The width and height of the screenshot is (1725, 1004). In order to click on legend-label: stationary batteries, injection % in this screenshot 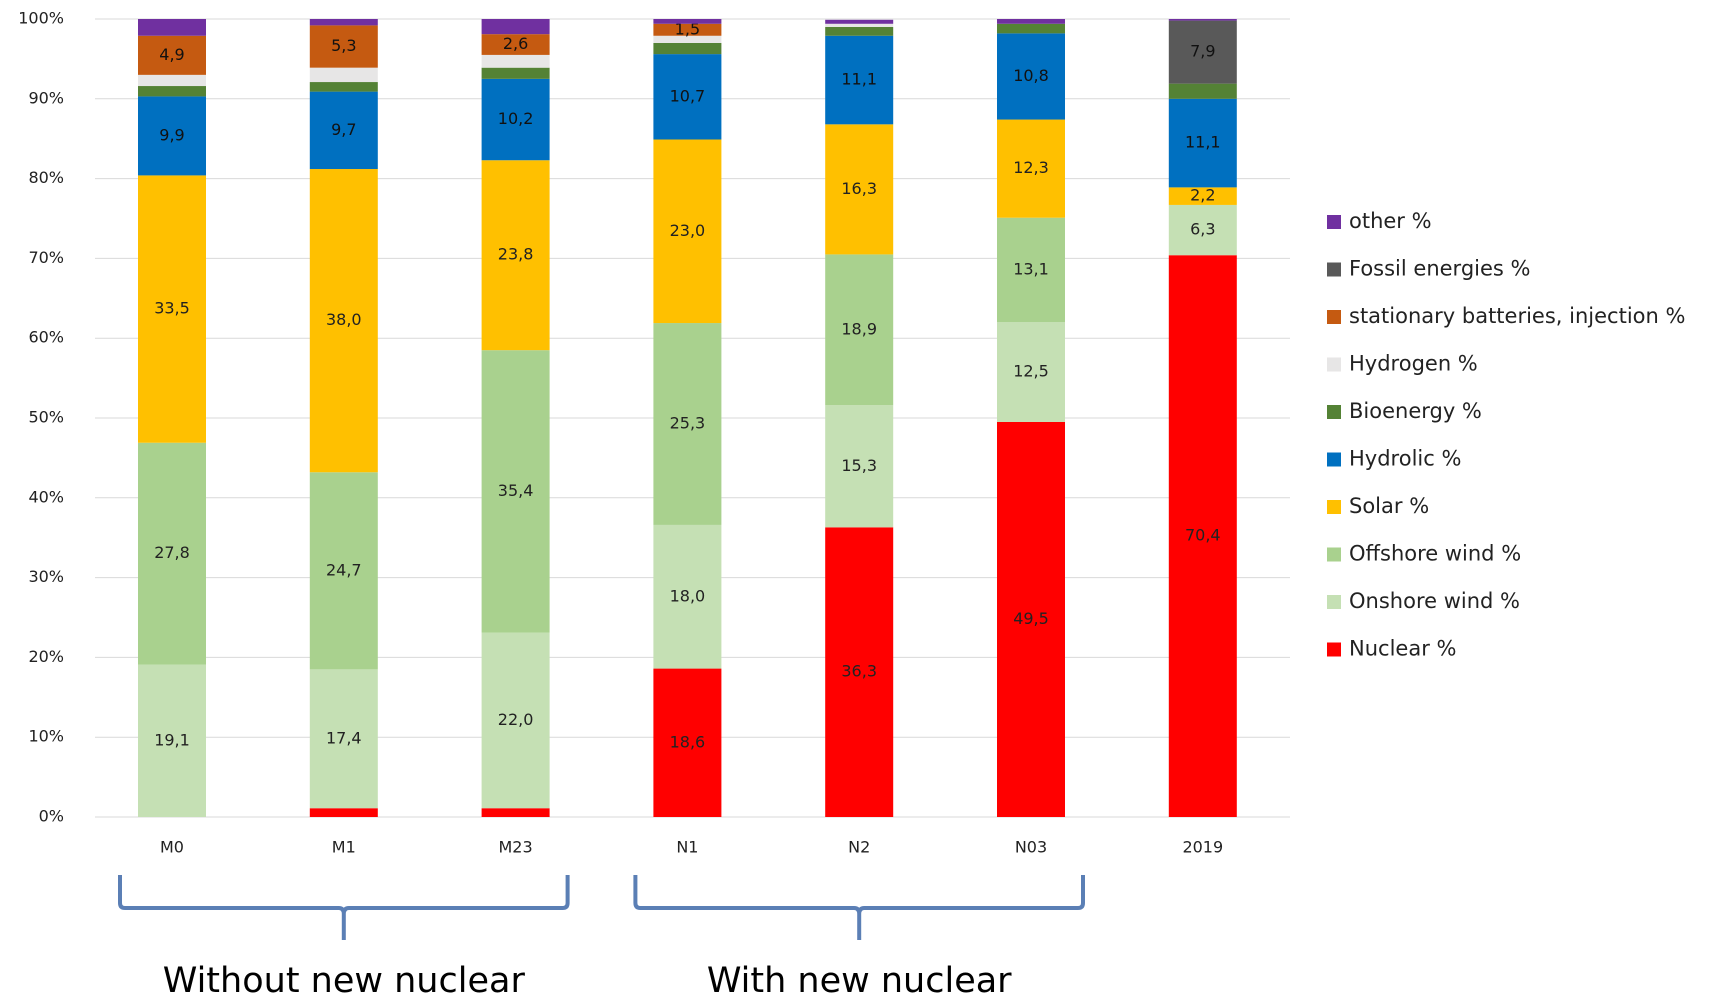, I will do `click(1517, 316)`.